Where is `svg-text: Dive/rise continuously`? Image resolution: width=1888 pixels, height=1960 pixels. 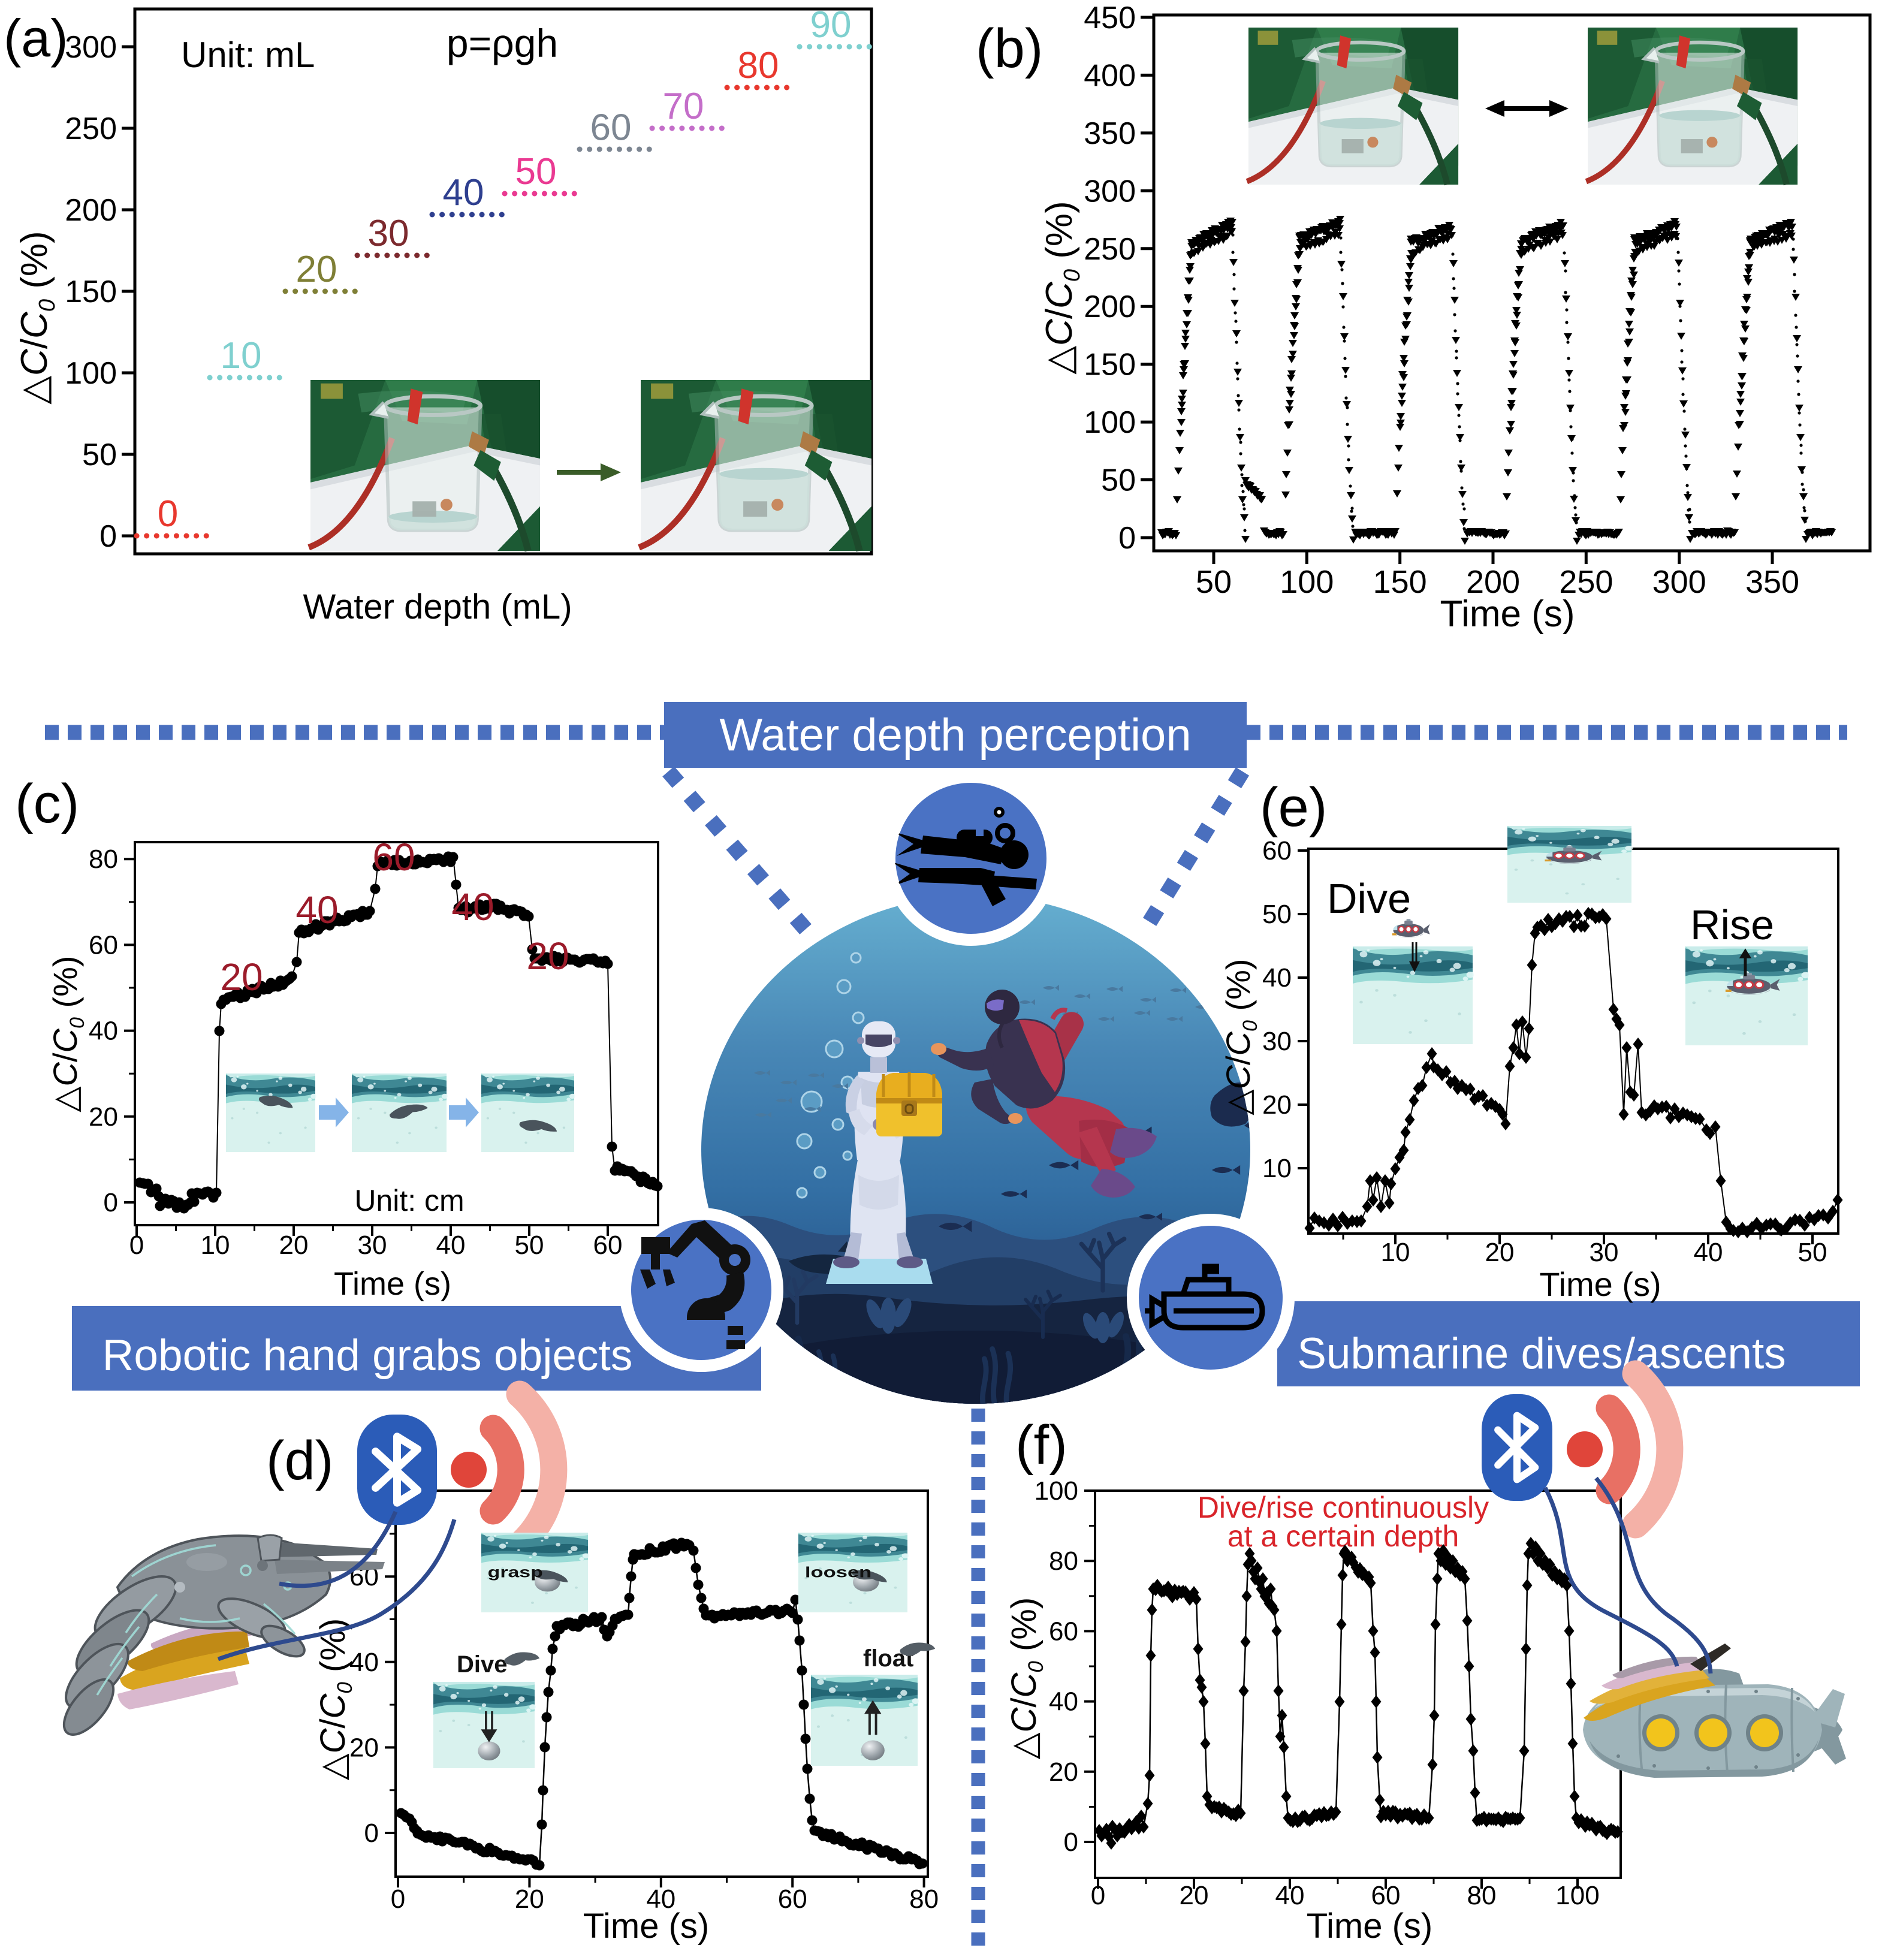
svg-text: Dive/rise continuously is located at coordinates (1343, 1507).